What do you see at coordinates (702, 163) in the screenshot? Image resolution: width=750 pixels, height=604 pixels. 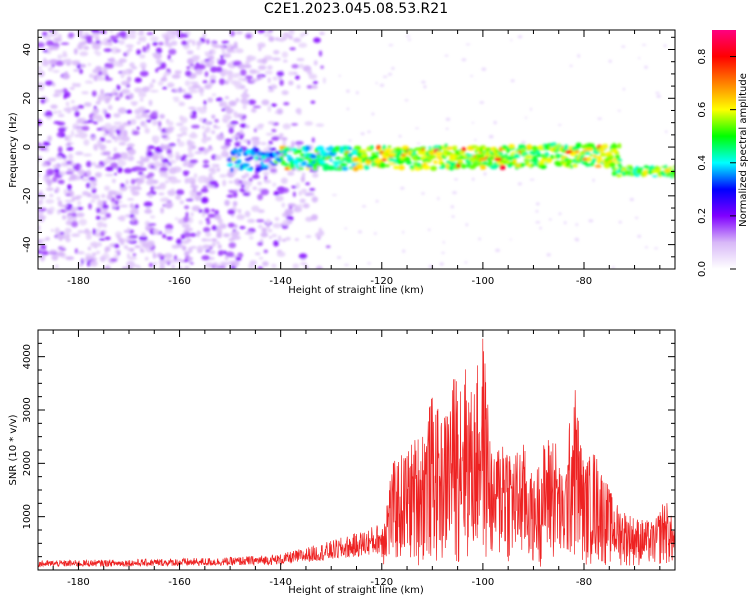 I see `colorbar-tick-label: 0.4` at bounding box center [702, 163].